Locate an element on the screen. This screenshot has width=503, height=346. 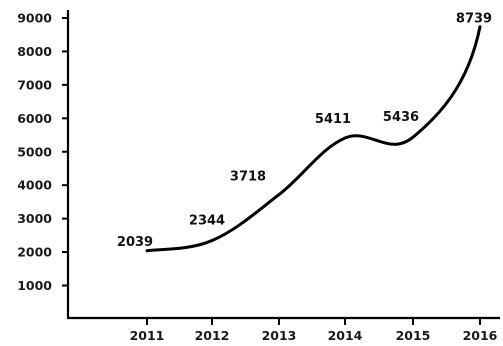
data-label-2011: 2039 is located at coordinates (135, 242).